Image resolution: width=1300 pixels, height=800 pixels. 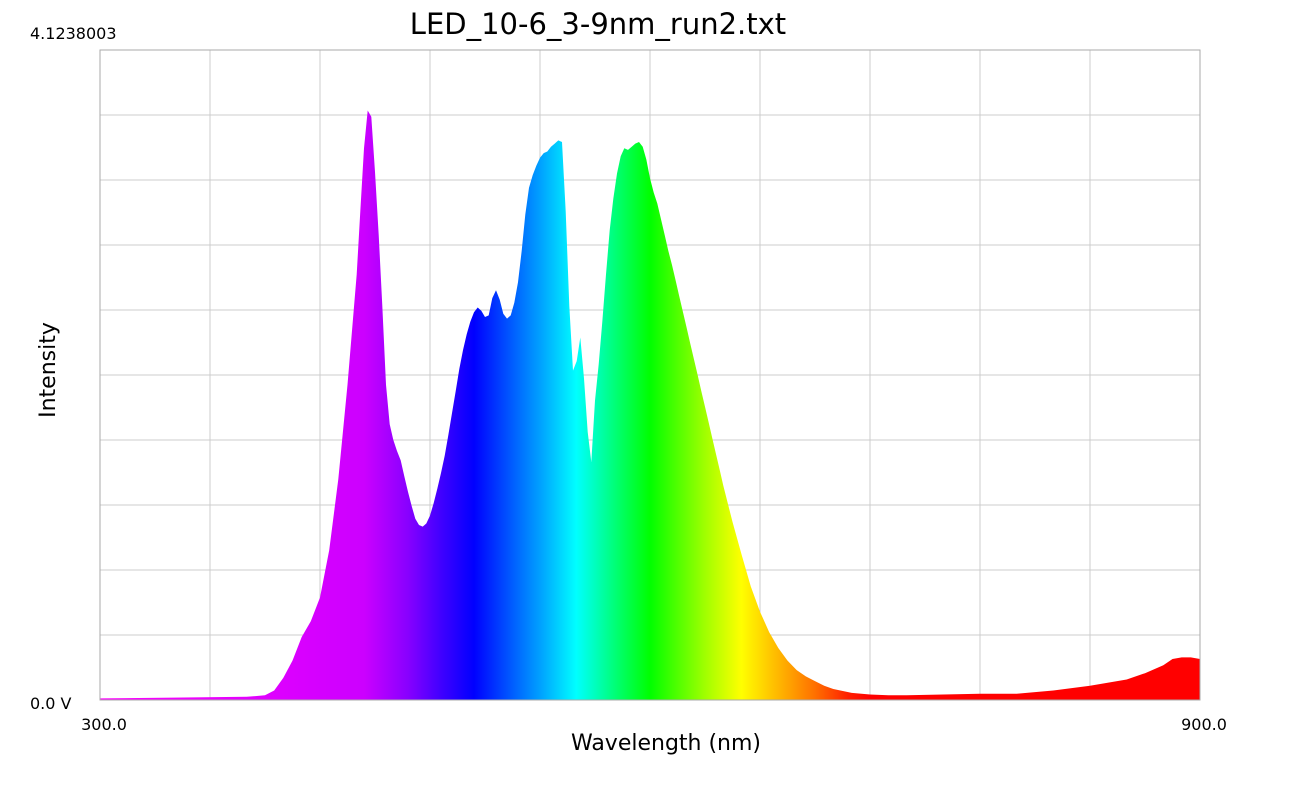 I want to click on y-axis-label: Intensity, so click(x=48, y=370).